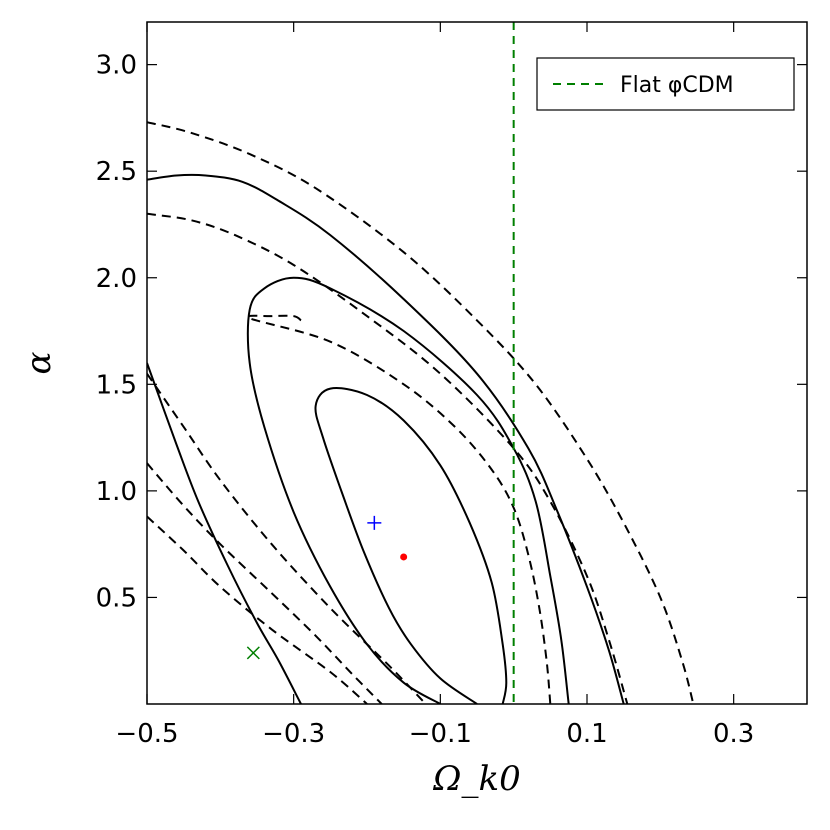 This screenshot has height=830, width=830. What do you see at coordinates (374, 522) in the screenshot?
I see `marker-plus` at bounding box center [374, 522].